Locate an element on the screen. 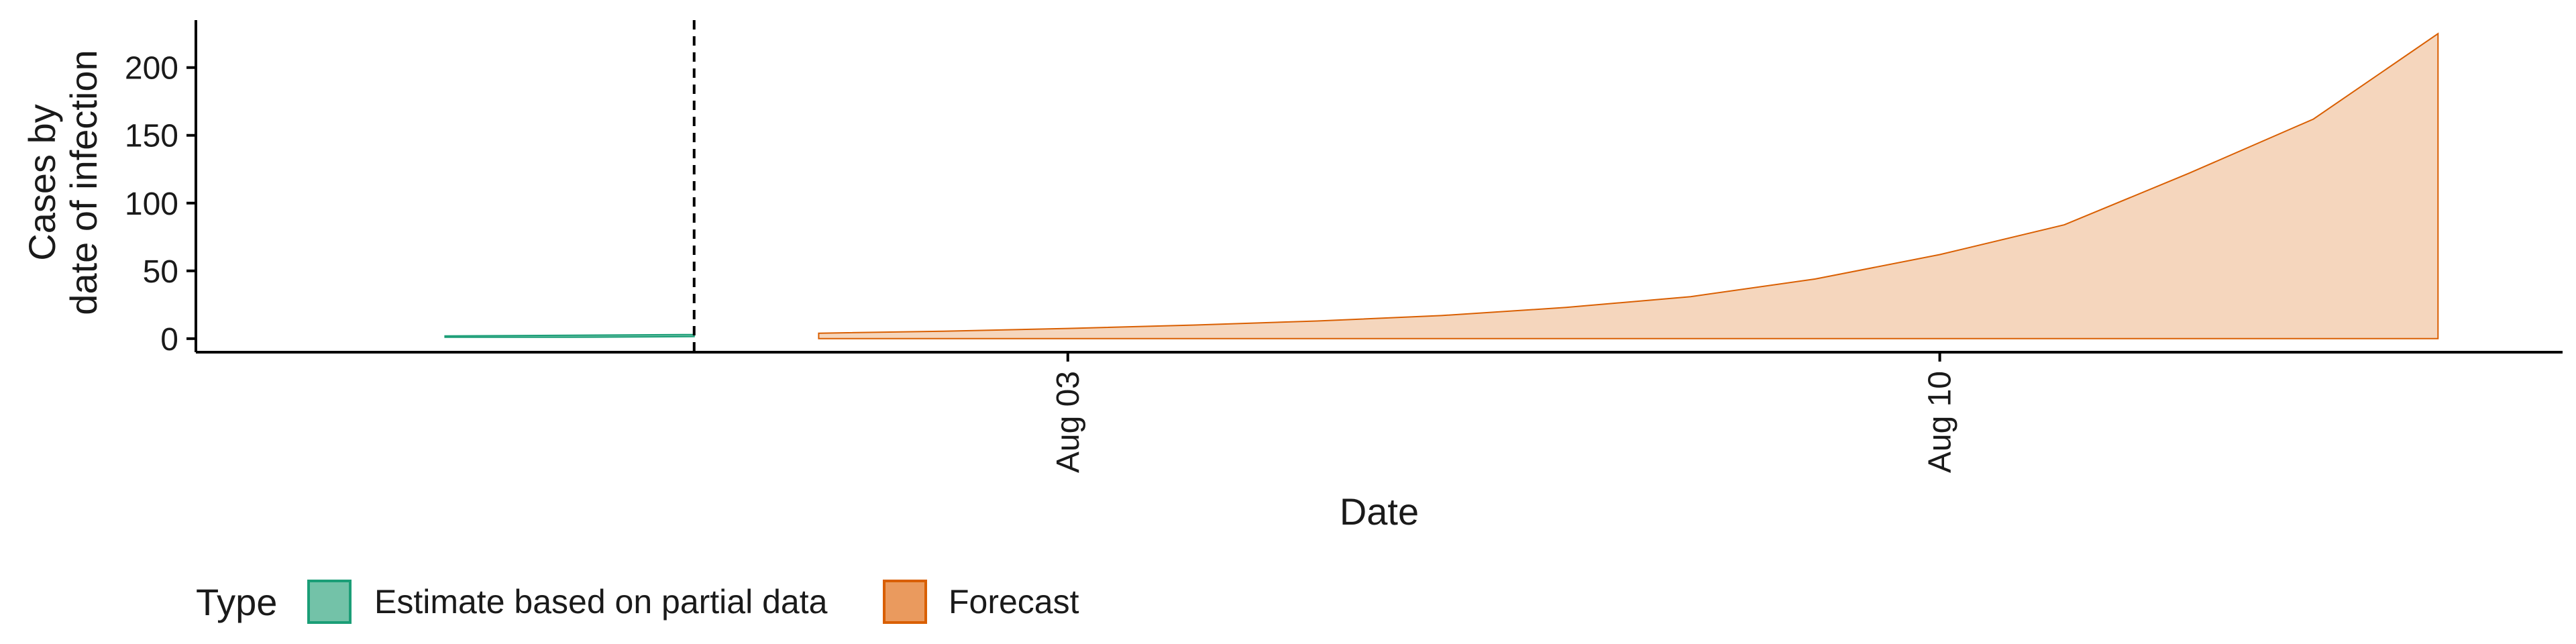  y-tick-label: 150 is located at coordinates (151, 136).